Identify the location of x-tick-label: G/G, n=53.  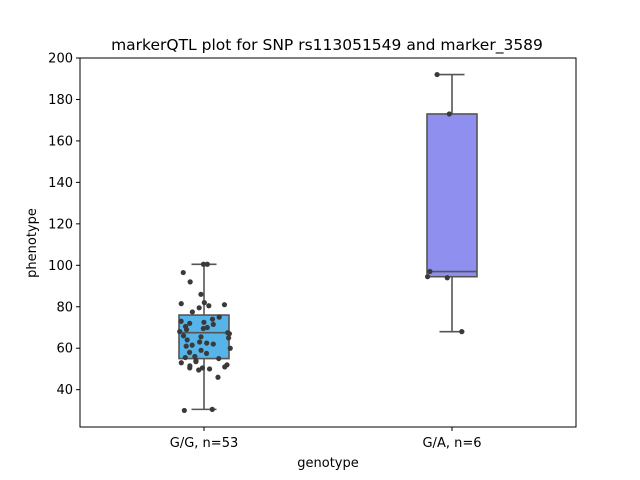
(204, 443).